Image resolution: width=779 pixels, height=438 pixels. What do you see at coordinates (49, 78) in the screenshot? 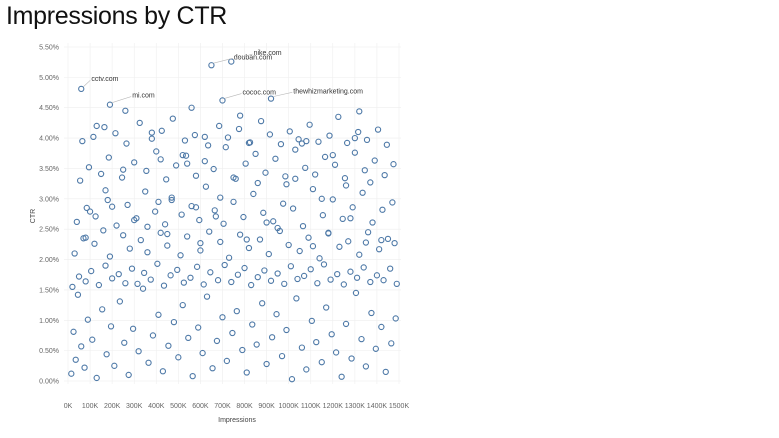
I see `y-tick-label: 5.00%` at bounding box center [49, 78].